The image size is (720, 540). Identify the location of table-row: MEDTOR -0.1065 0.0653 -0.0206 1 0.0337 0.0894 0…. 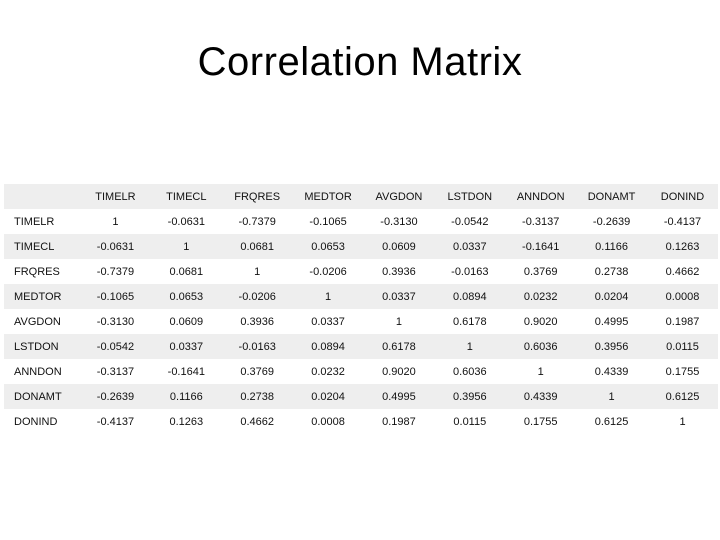
(361, 296).